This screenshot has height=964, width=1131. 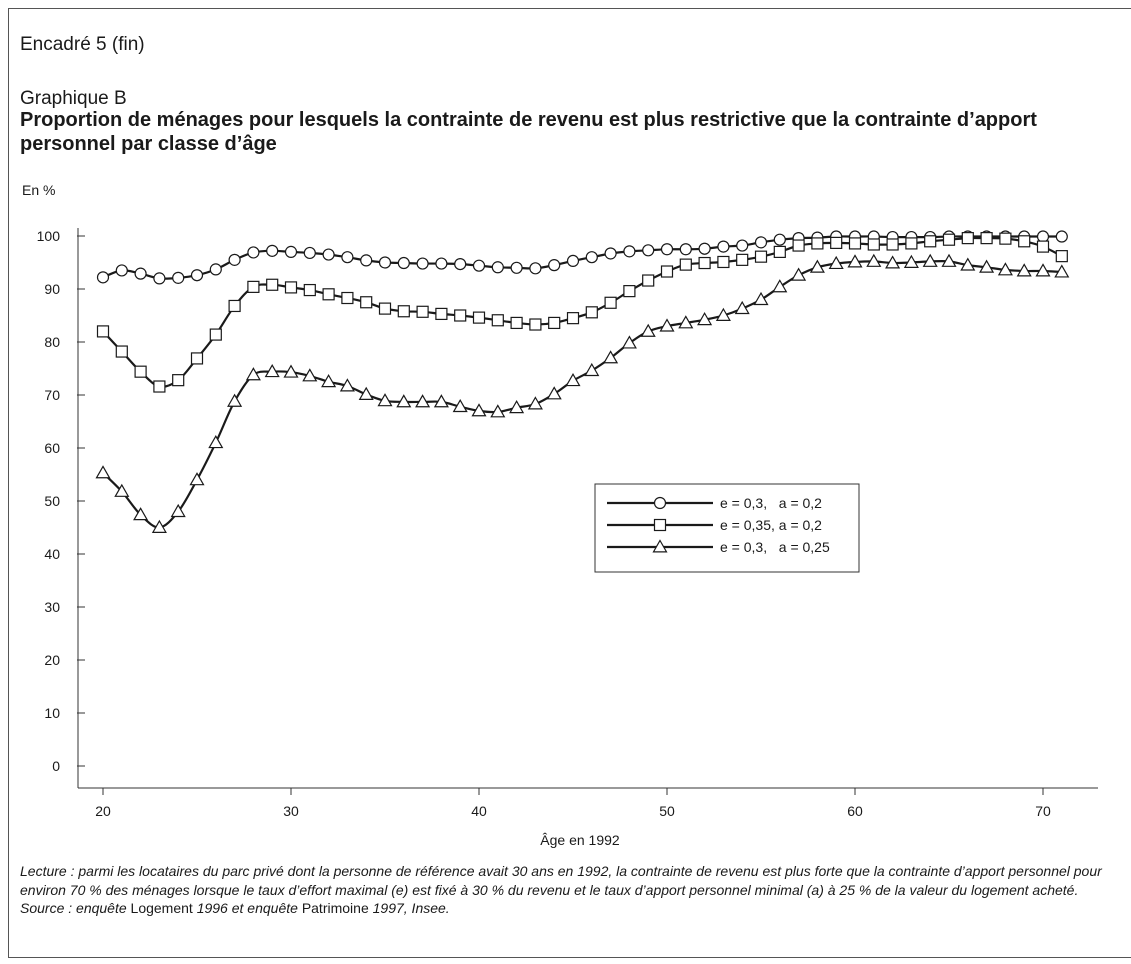 What do you see at coordinates (667, 811) in the screenshot?
I see `x-tick-label-50: 50` at bounding box center [667, 811].